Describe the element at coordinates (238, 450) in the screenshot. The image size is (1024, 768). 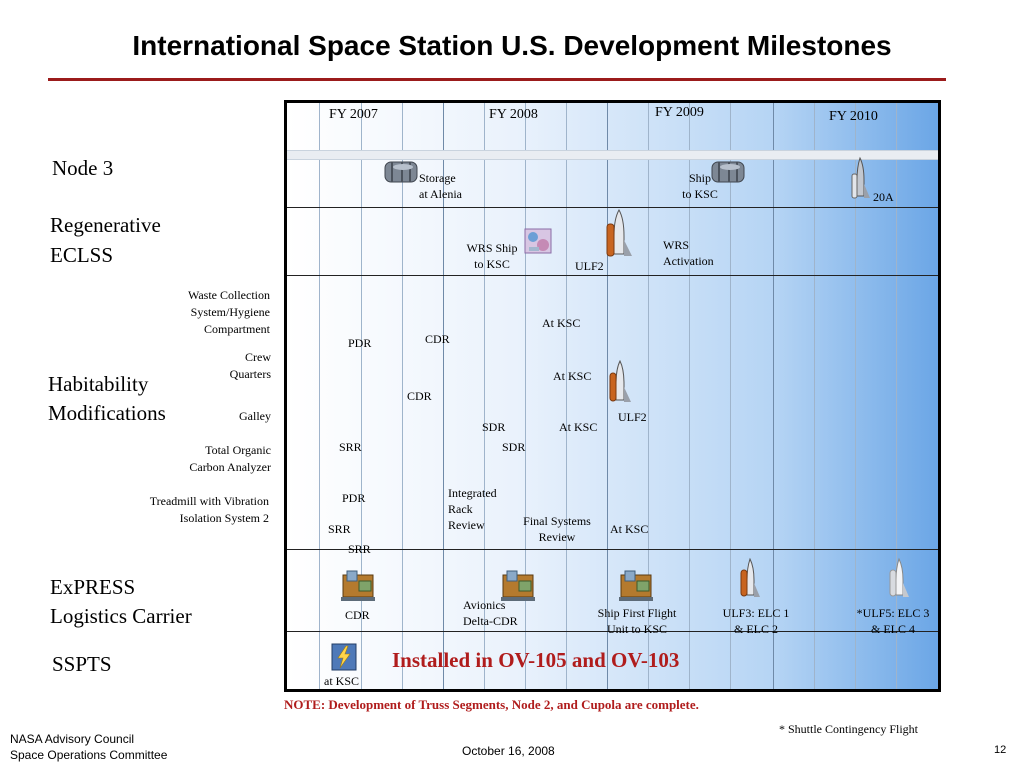
I see `sub-label-toc-1: Total Organic` at that location.